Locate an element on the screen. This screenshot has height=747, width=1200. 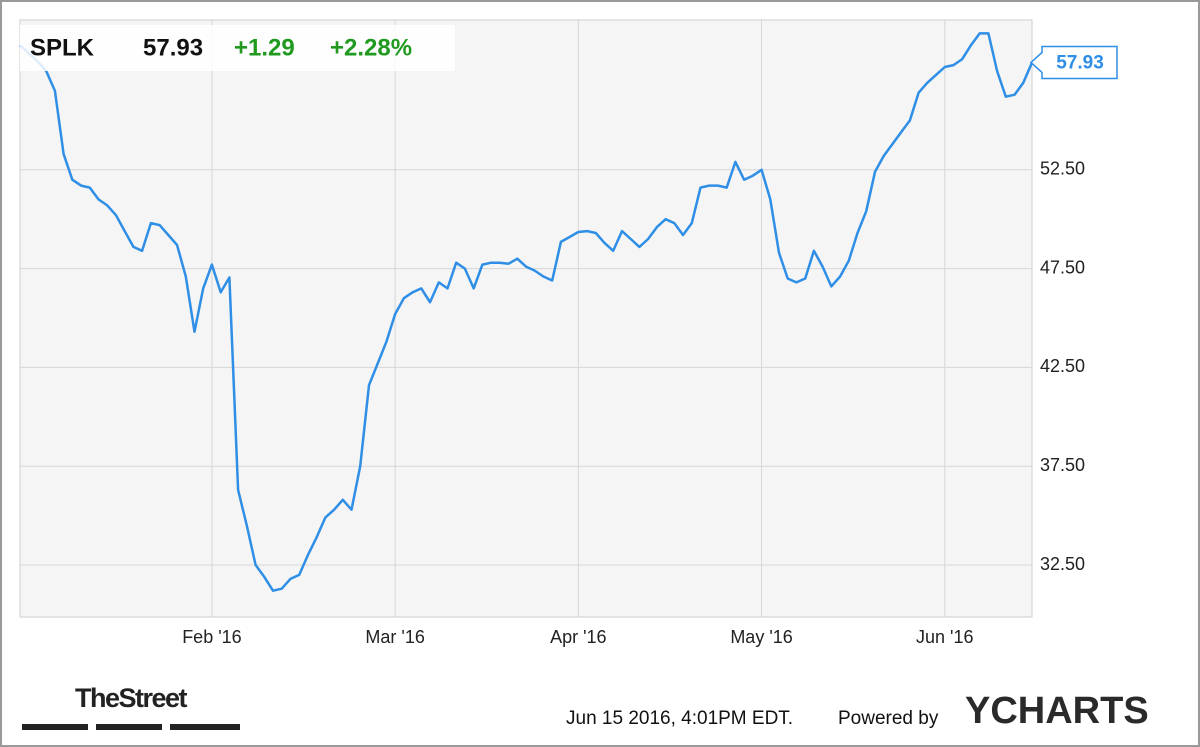
last-value-callout is located at coordinates (1073, 62).